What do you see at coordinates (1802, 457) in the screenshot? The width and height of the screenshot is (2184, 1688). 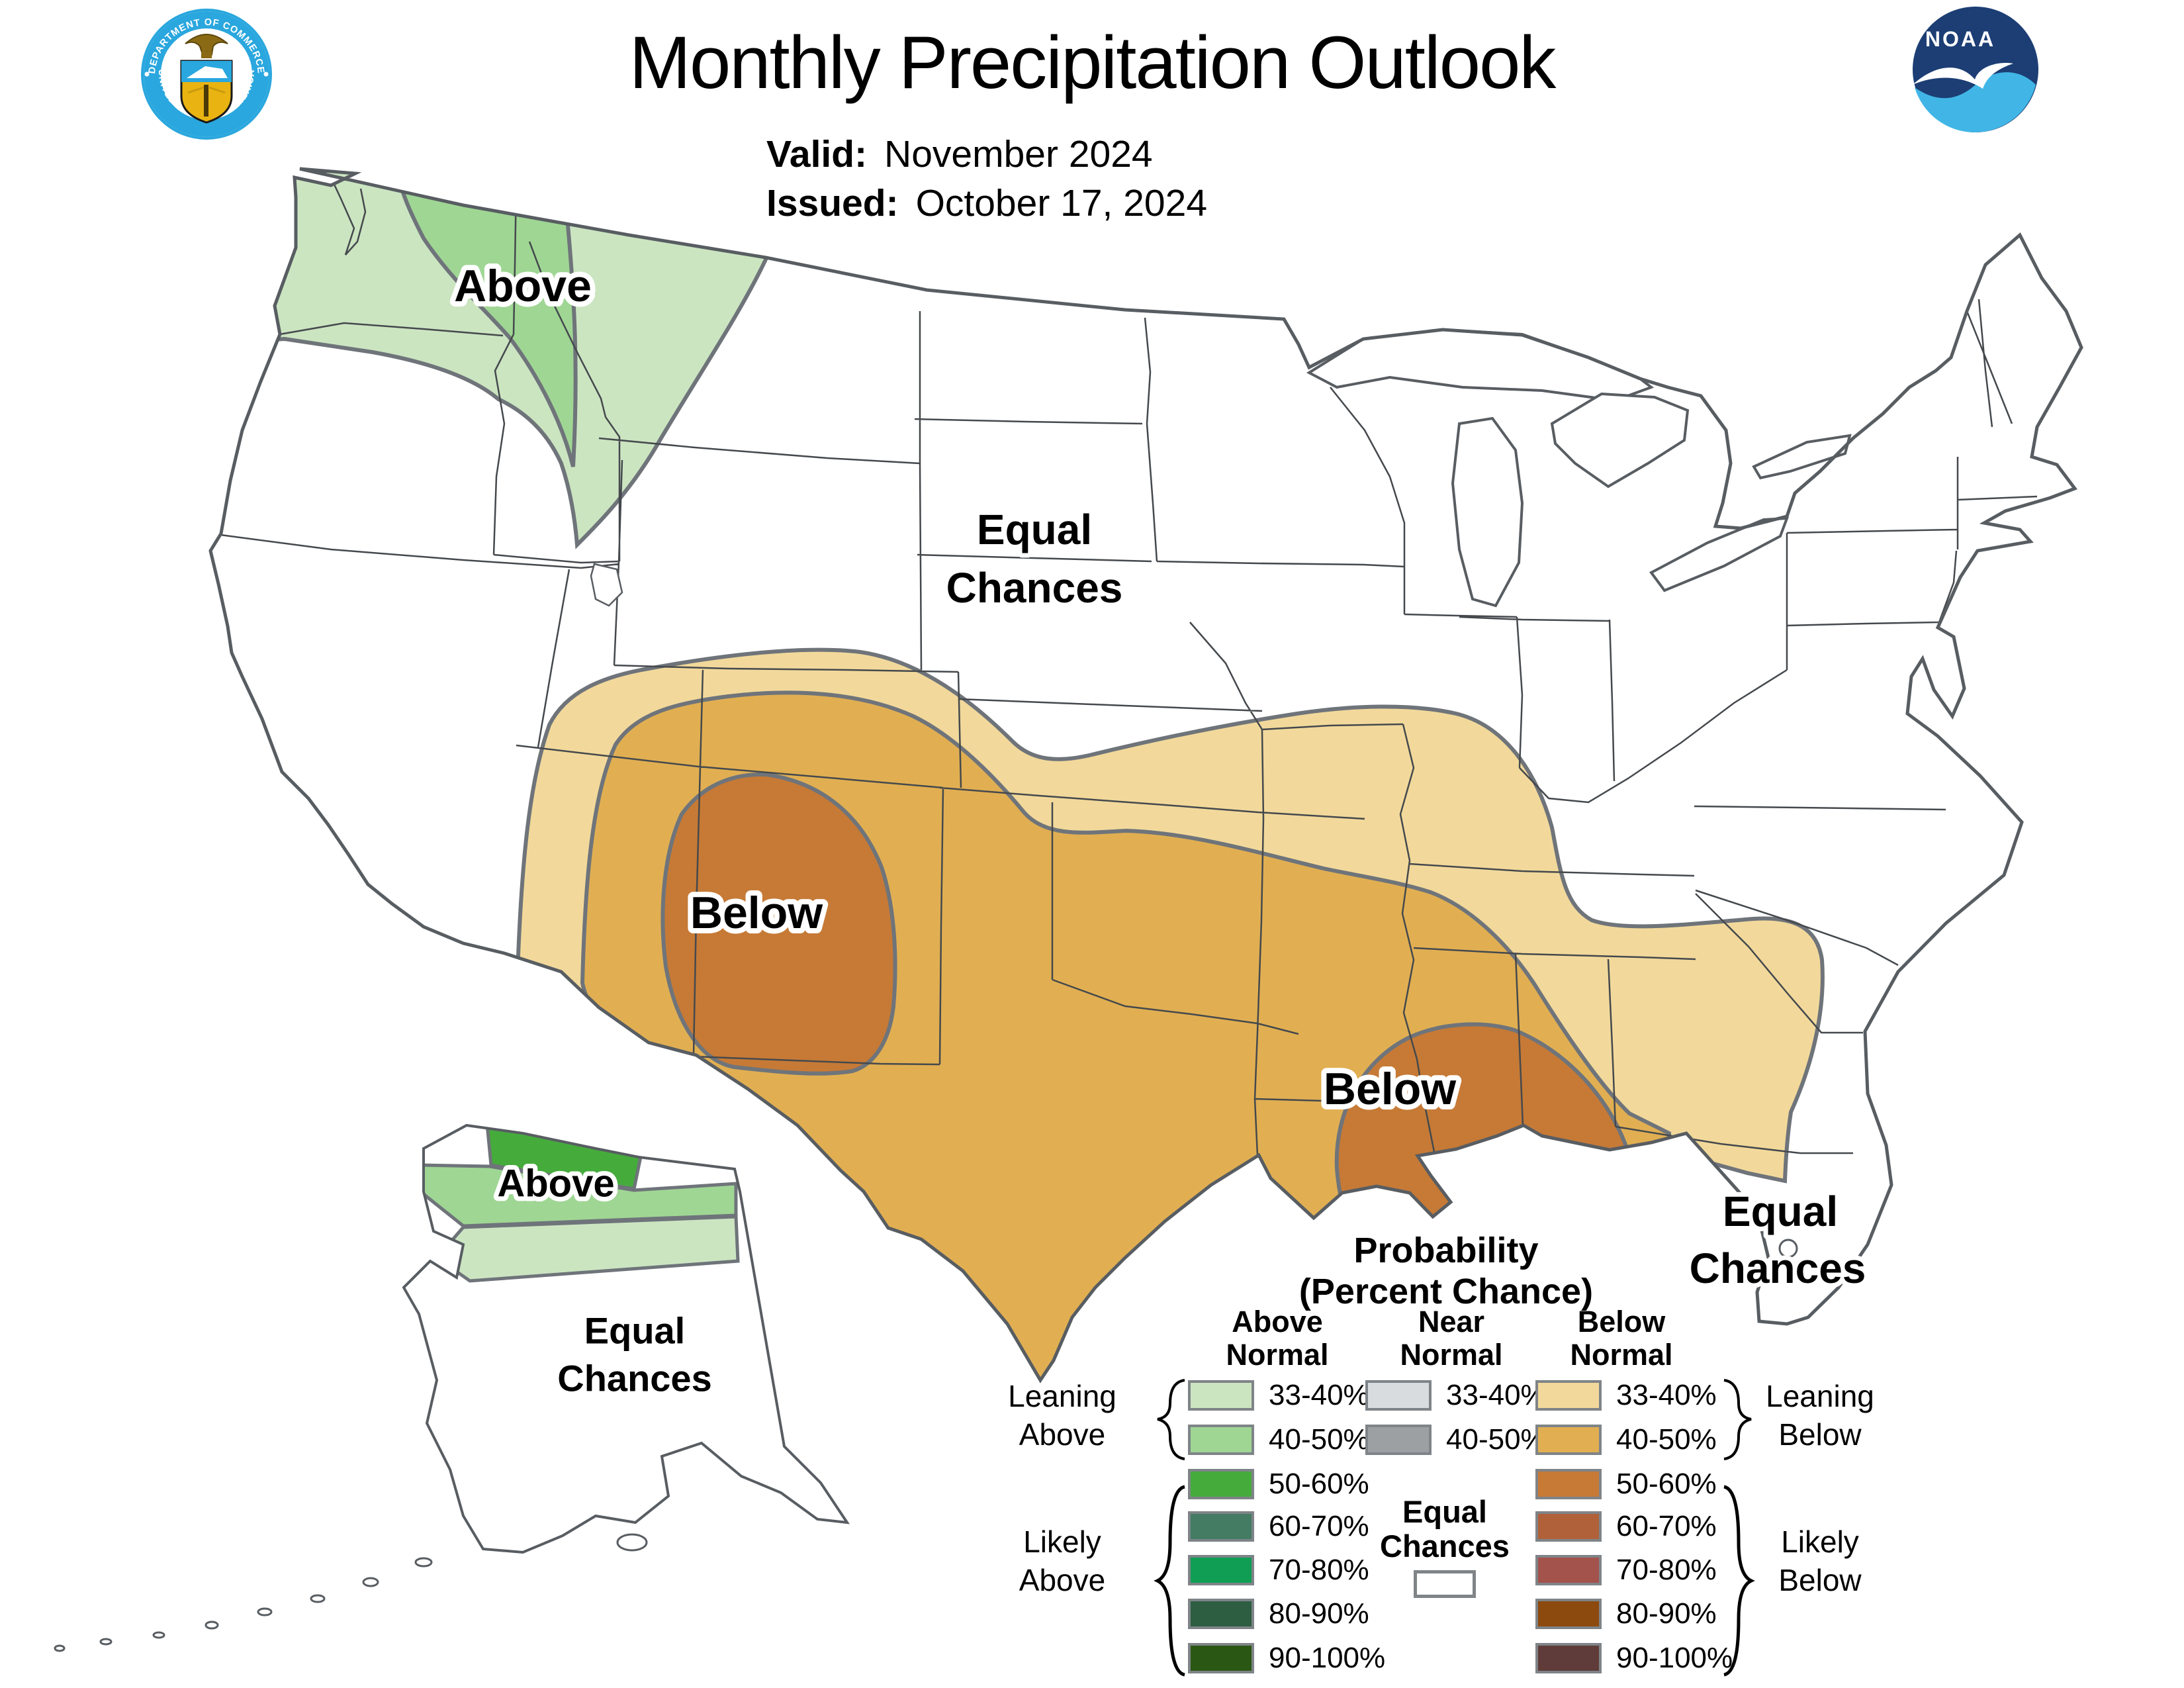 I see `lake-ontario` at bounding box center [1802, 457].